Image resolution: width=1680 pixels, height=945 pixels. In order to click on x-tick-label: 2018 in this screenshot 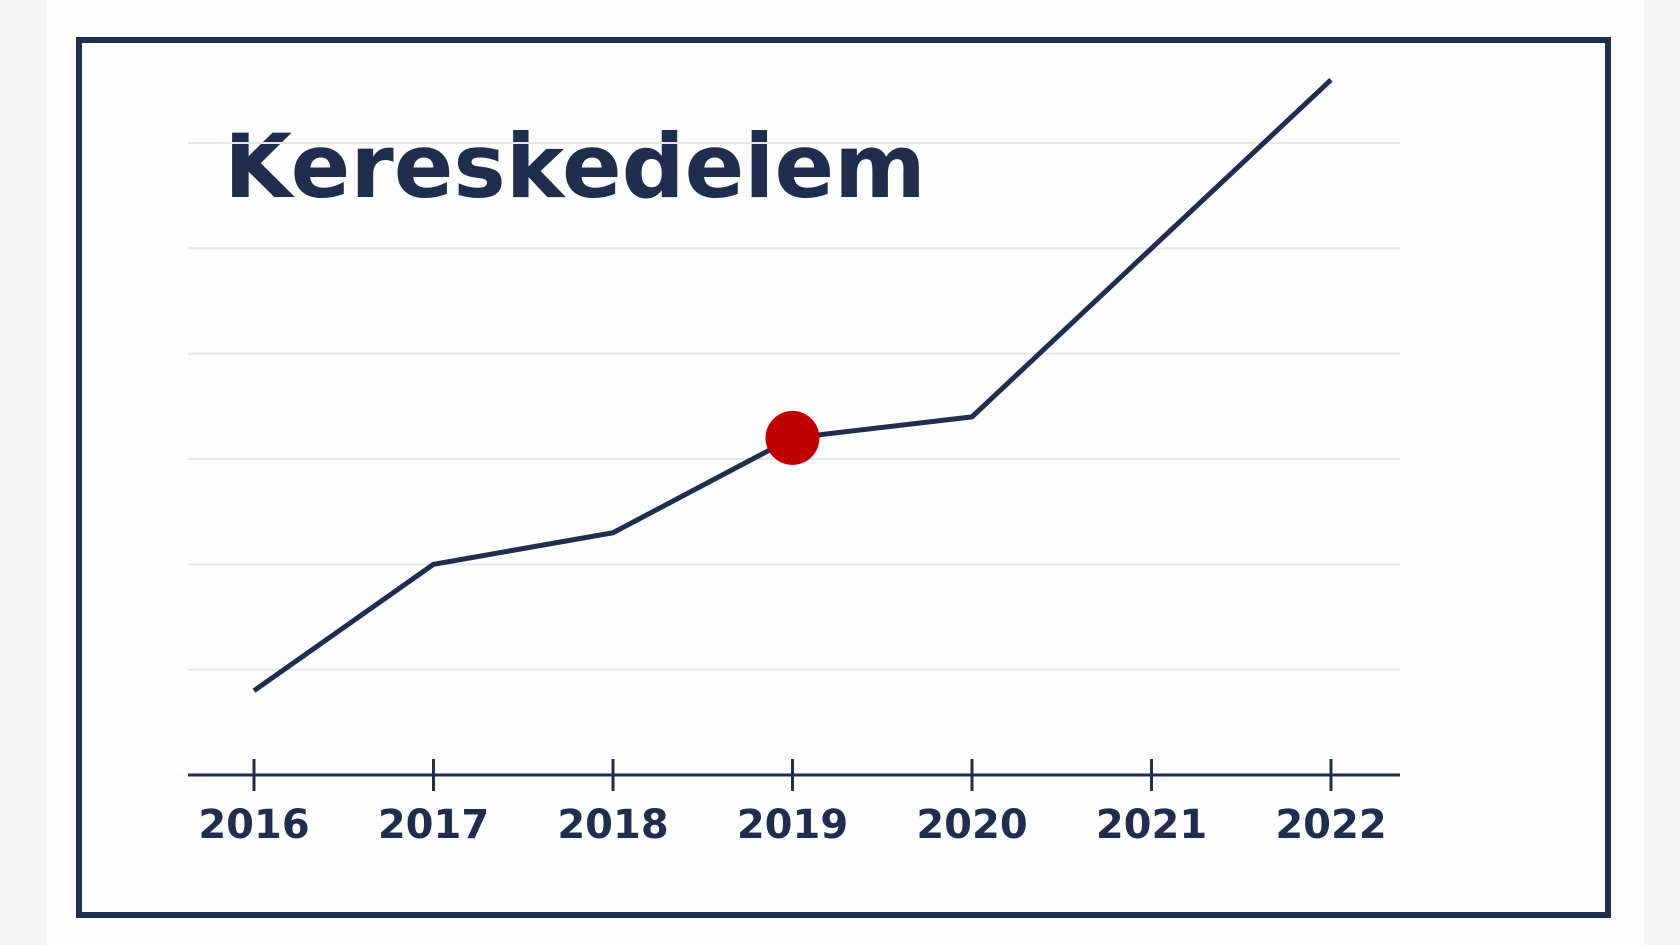, I will do `click(612, 825)`.